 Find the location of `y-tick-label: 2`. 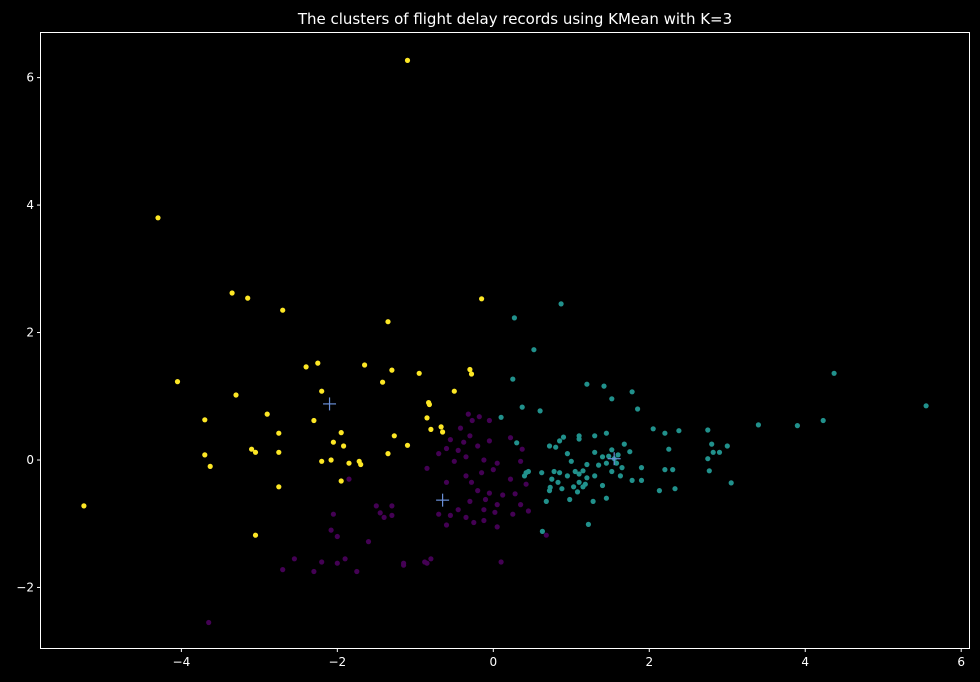

y-tick-label: 2 is located at coordinates (30, 333).